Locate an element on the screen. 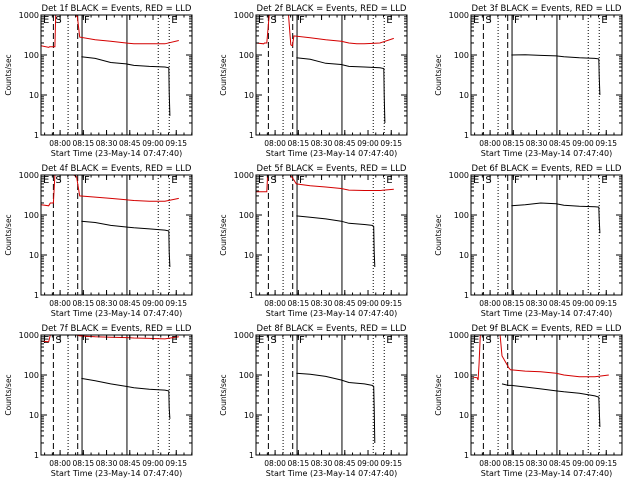 The width and height of the screenshot is (640, 480). panel-title: Det 3f BLACK = Events, RED = LLD is located at coordinates (547, 9).